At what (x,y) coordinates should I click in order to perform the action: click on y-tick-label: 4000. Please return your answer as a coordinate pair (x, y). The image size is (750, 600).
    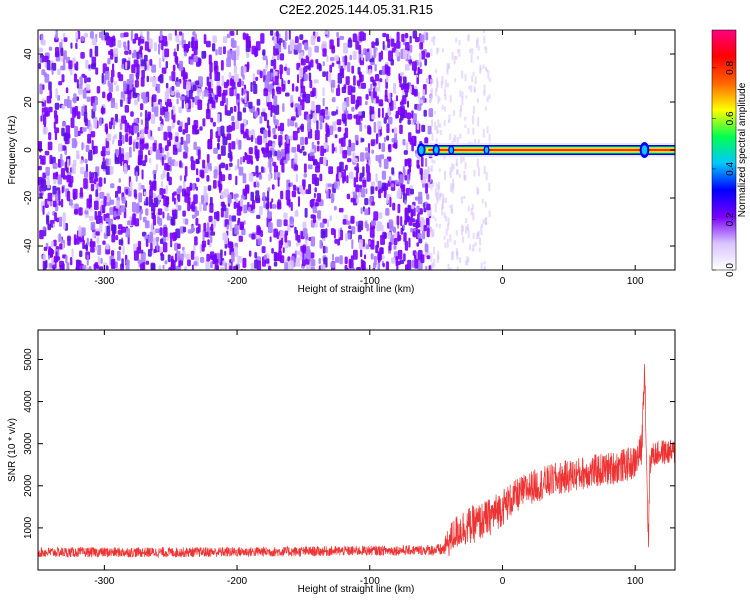
    Looking at the image, I should click on (28, 401).